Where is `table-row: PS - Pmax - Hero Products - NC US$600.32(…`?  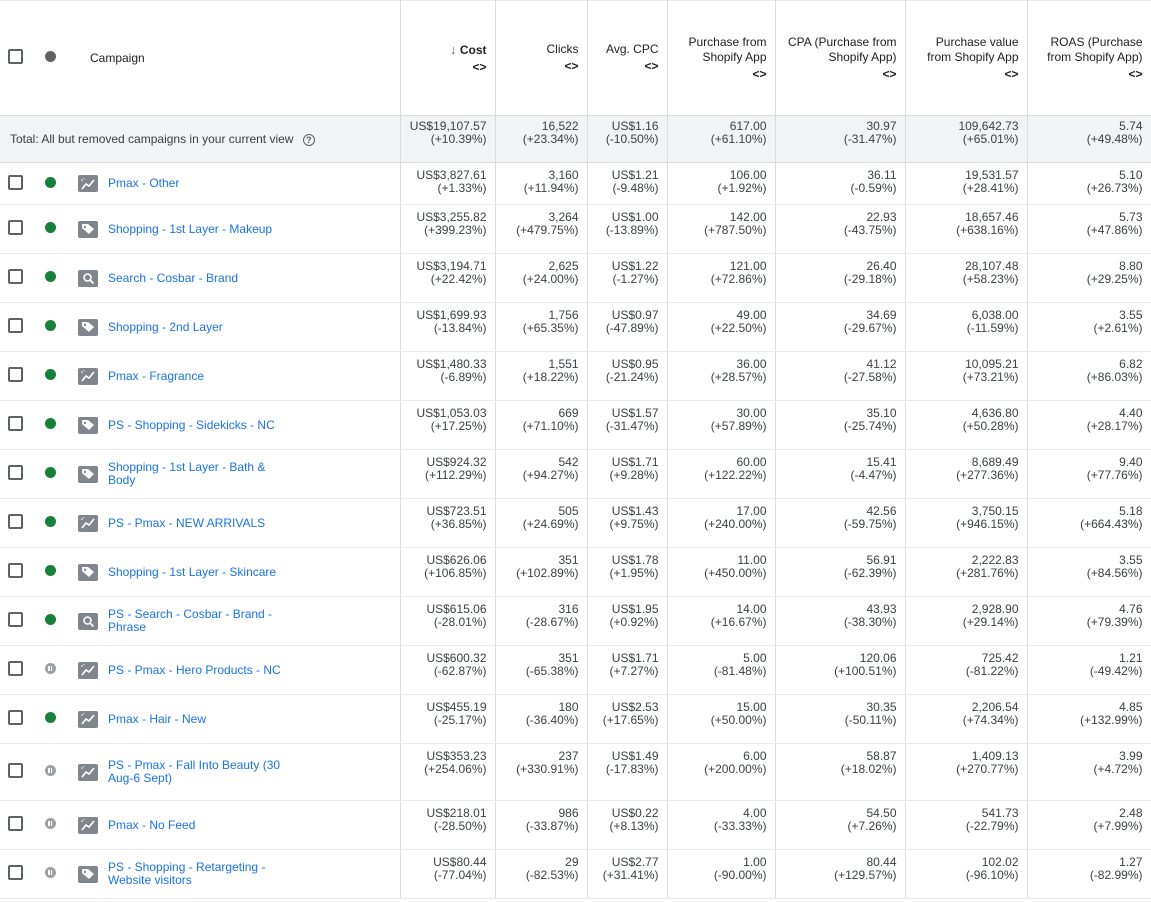 table-row: PS - Pmax - Hero Products - NC US$600.32(… is located at coordinates (575, 670).